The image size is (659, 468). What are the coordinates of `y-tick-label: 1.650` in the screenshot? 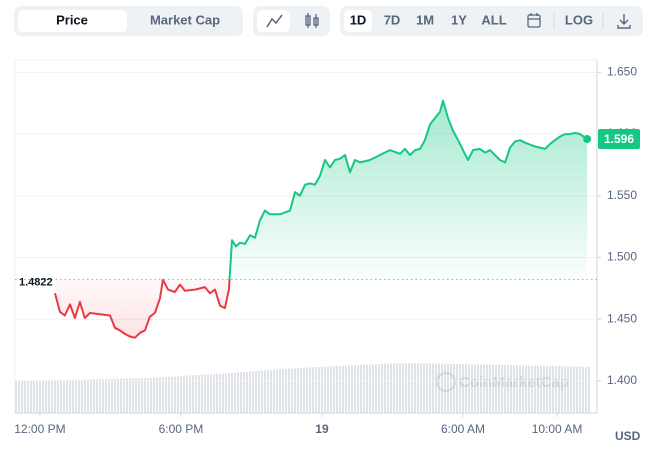 It's located at (622, 72).